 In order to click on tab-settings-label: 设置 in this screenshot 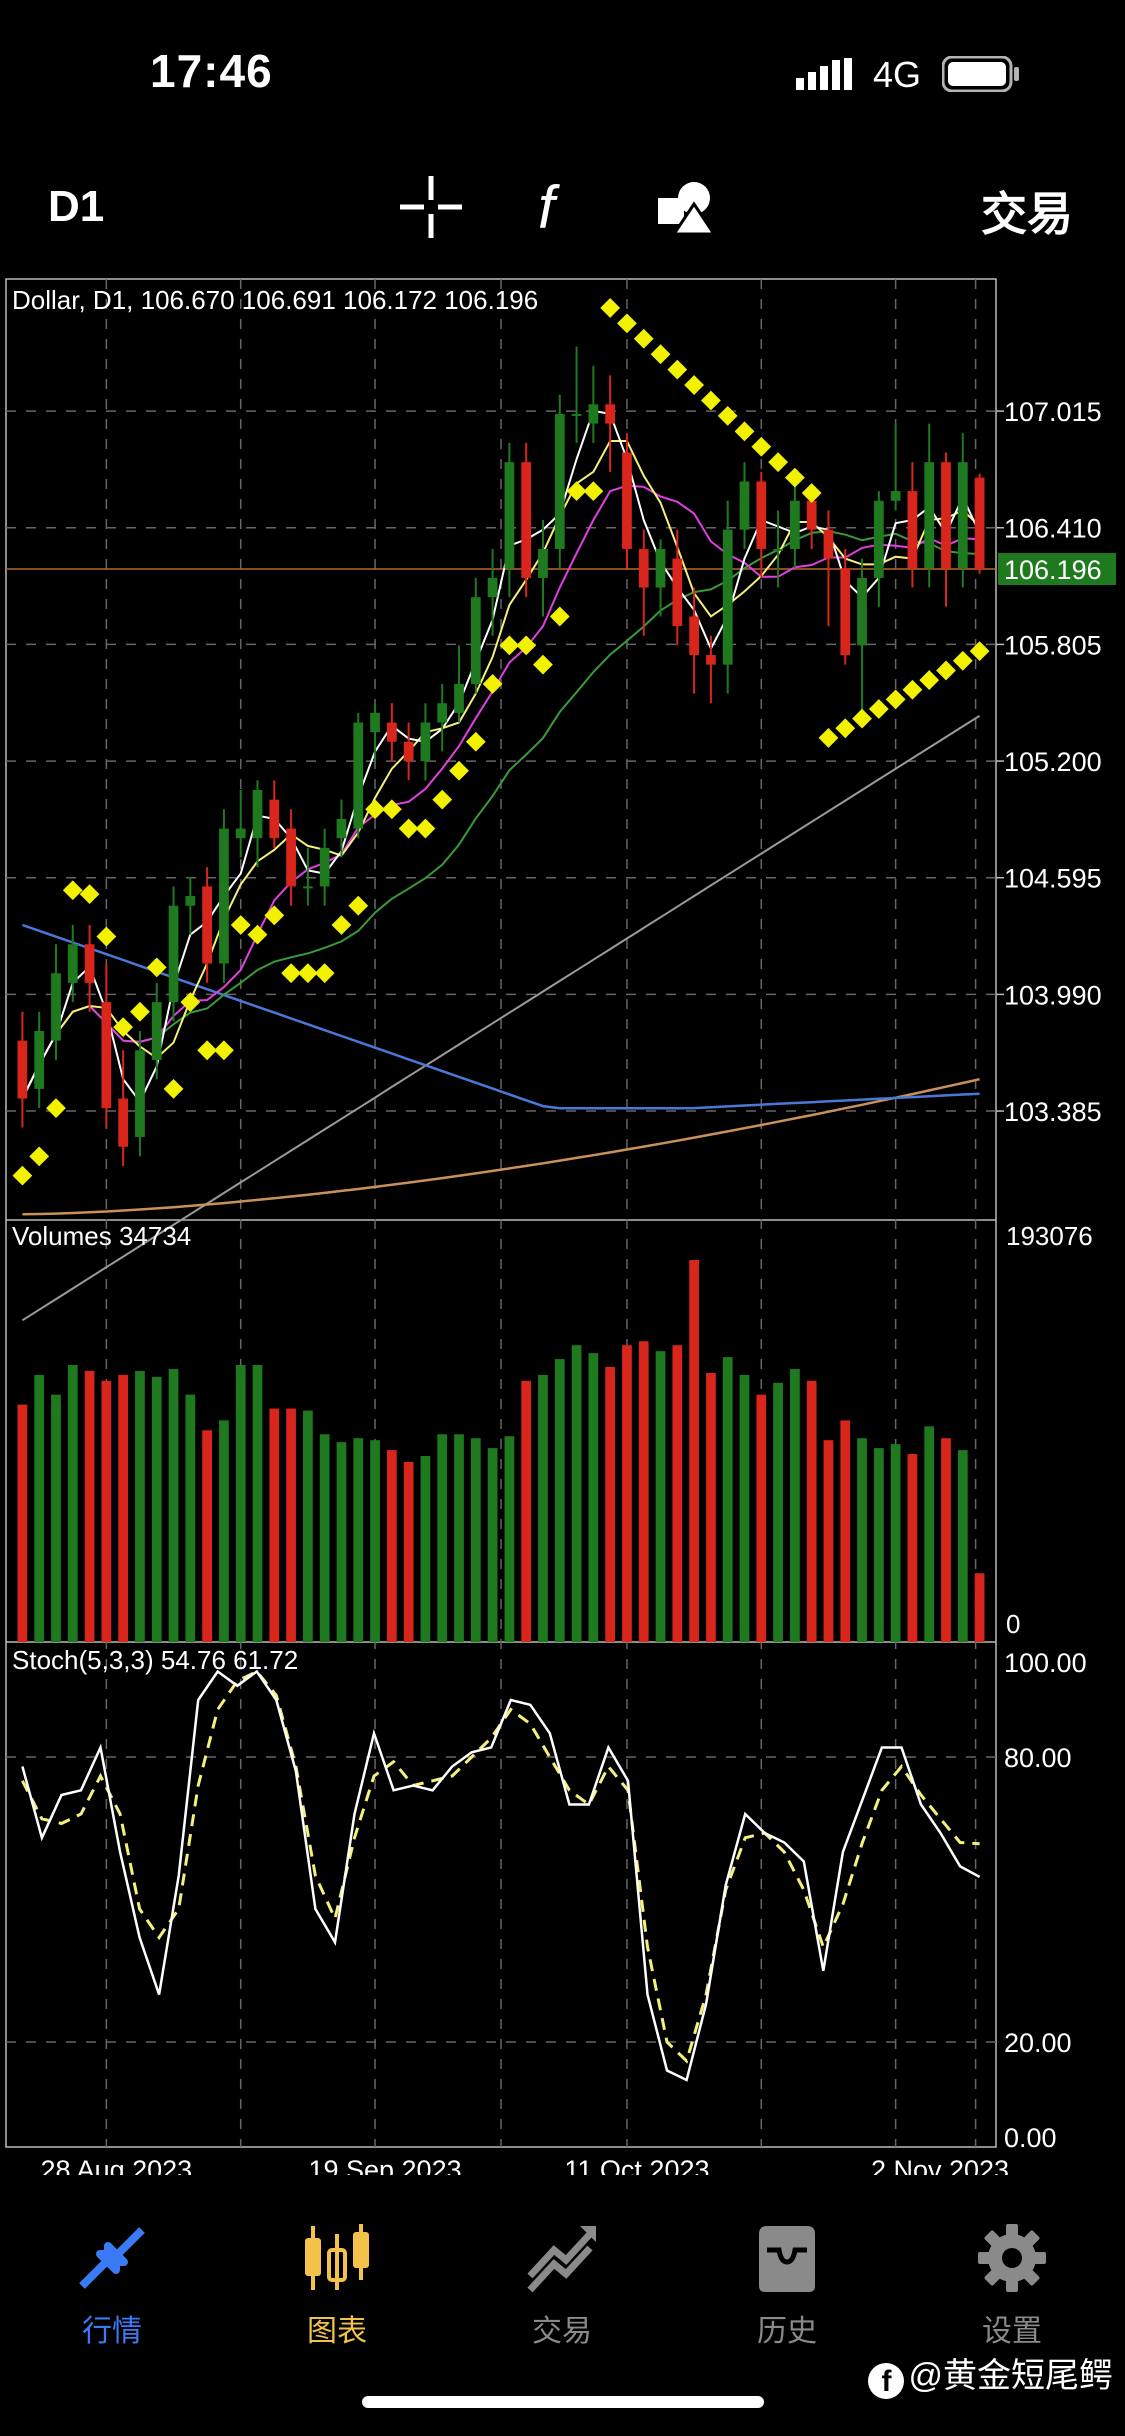, I will do `click(1012, 2331)`.